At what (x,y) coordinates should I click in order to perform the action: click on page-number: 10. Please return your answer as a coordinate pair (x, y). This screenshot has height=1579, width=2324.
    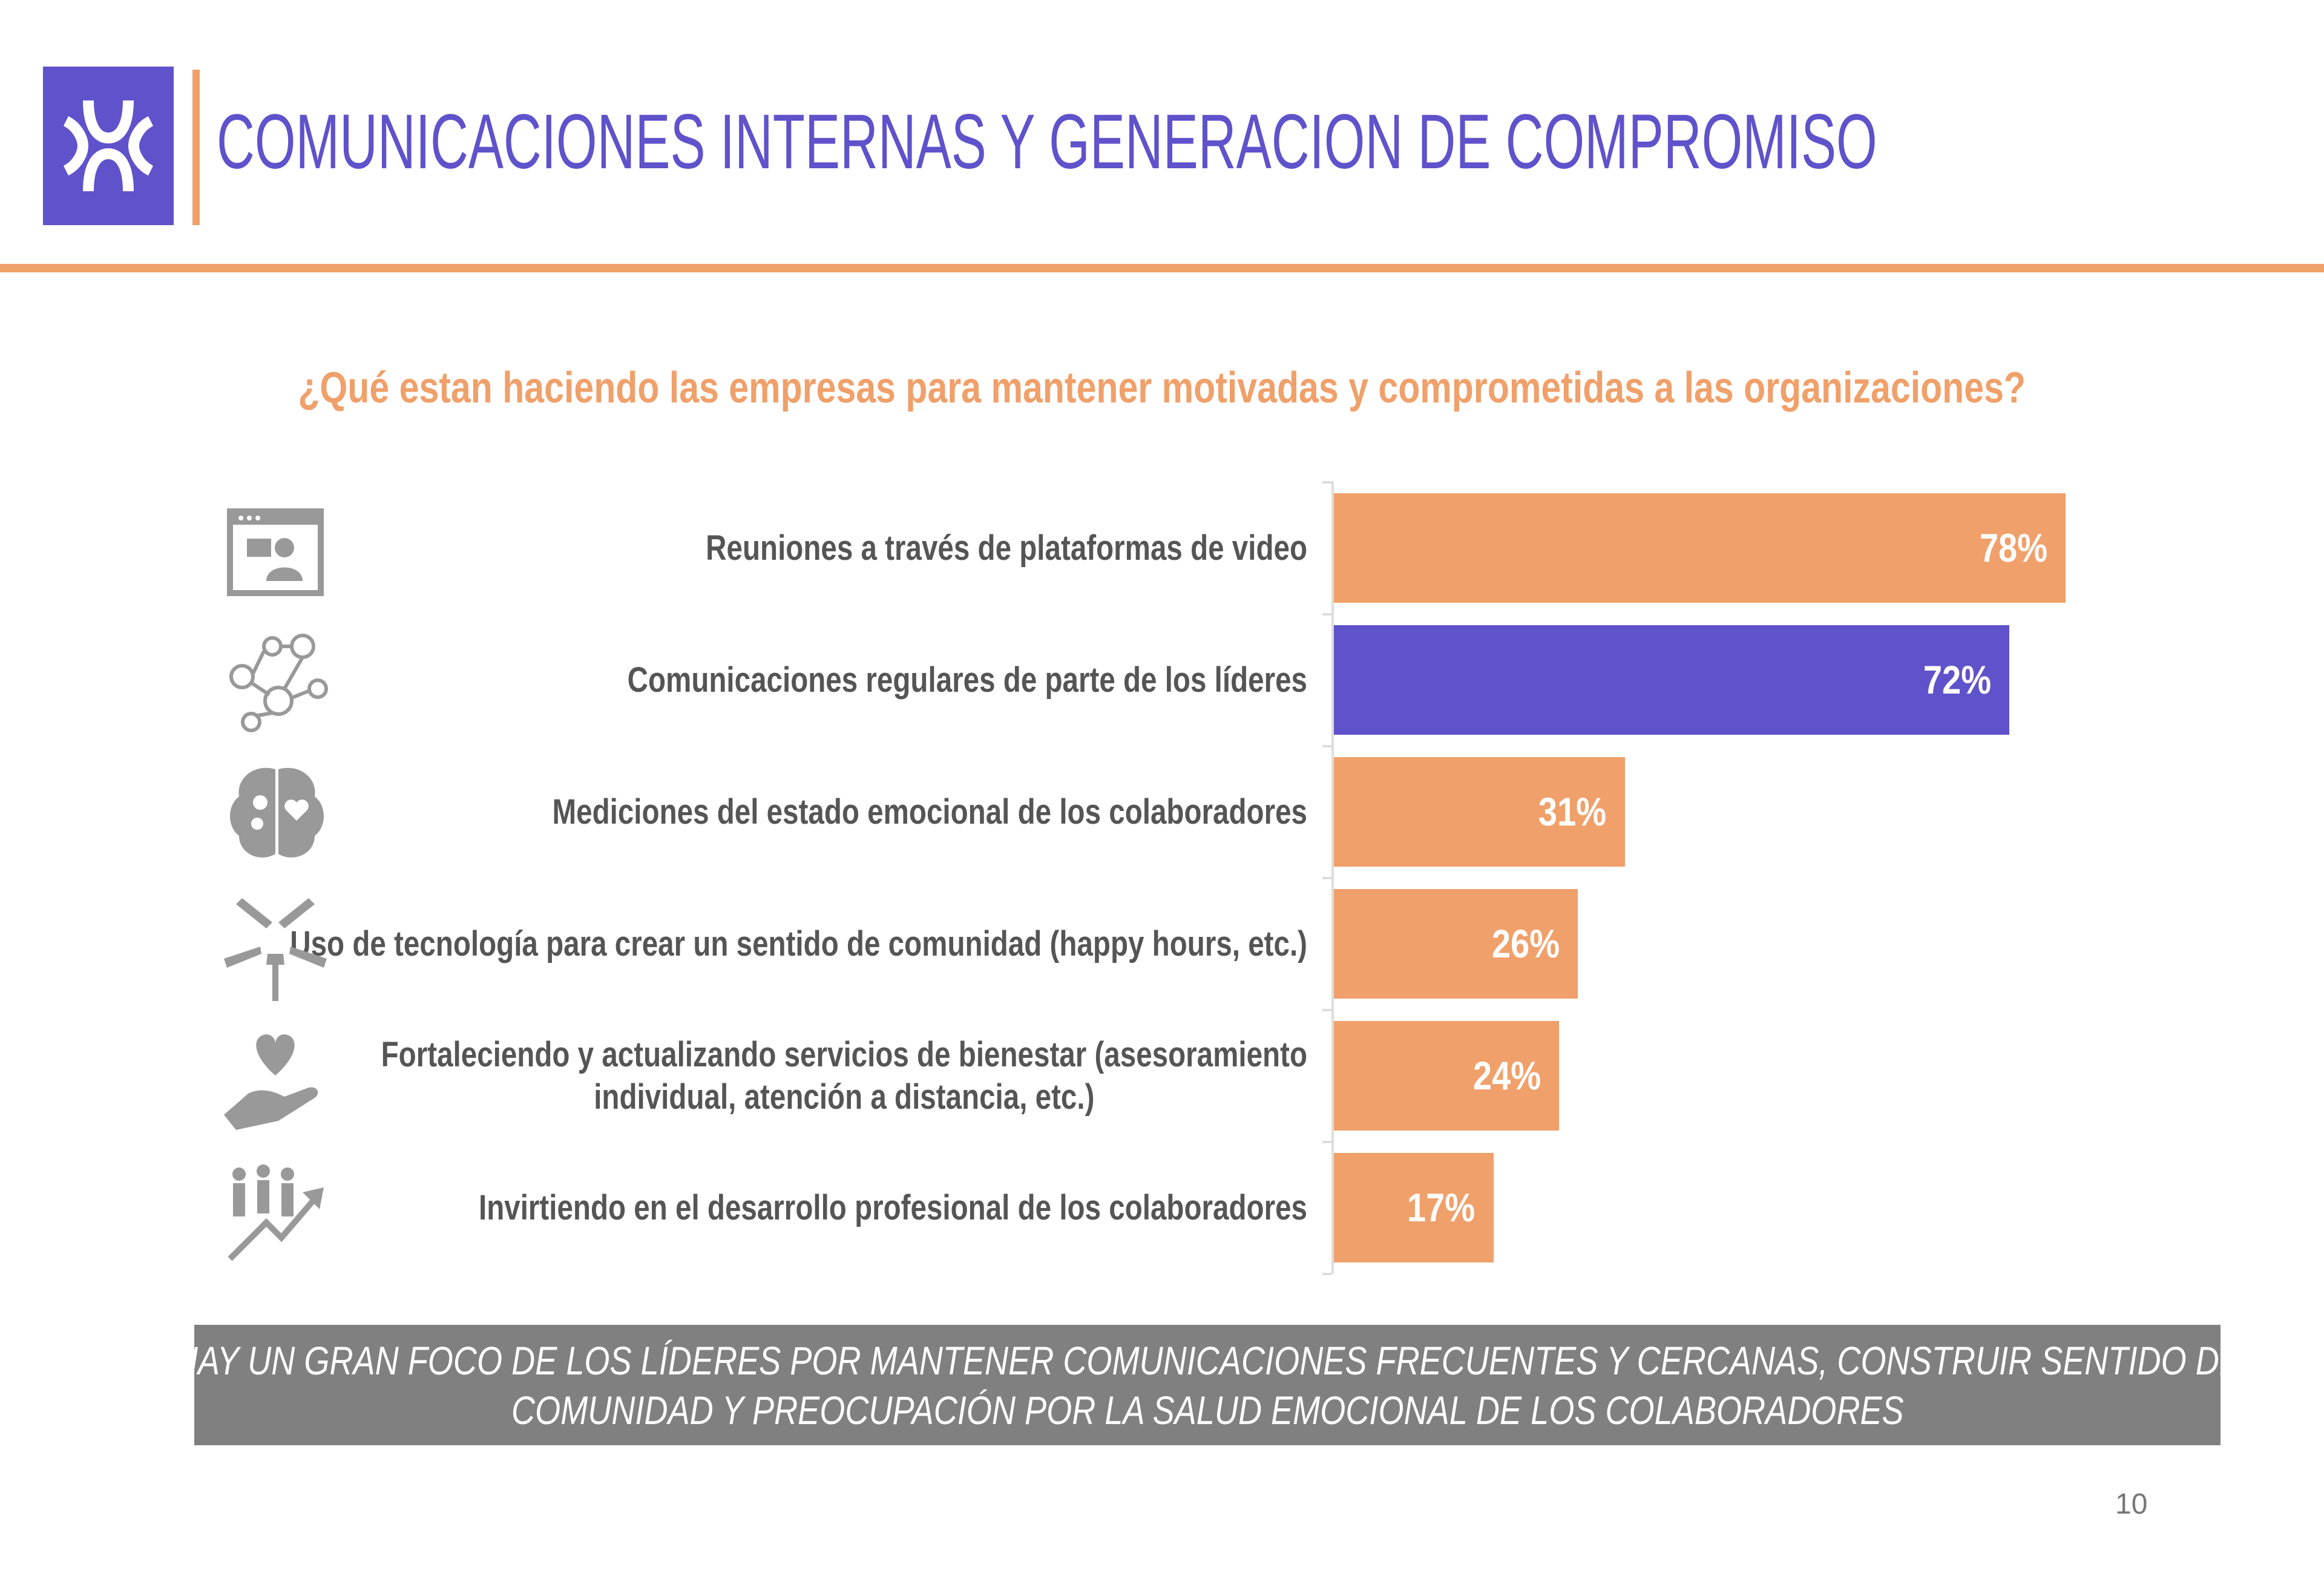
    Looking at the image, I should click on (2131, 1504).